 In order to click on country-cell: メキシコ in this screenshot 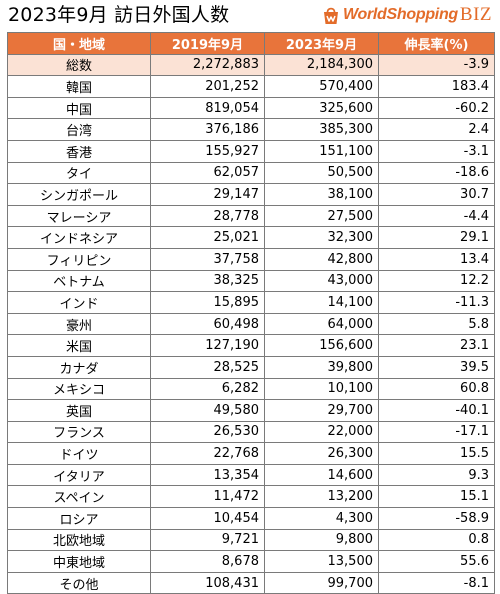, I will do `click(79, 389)`.